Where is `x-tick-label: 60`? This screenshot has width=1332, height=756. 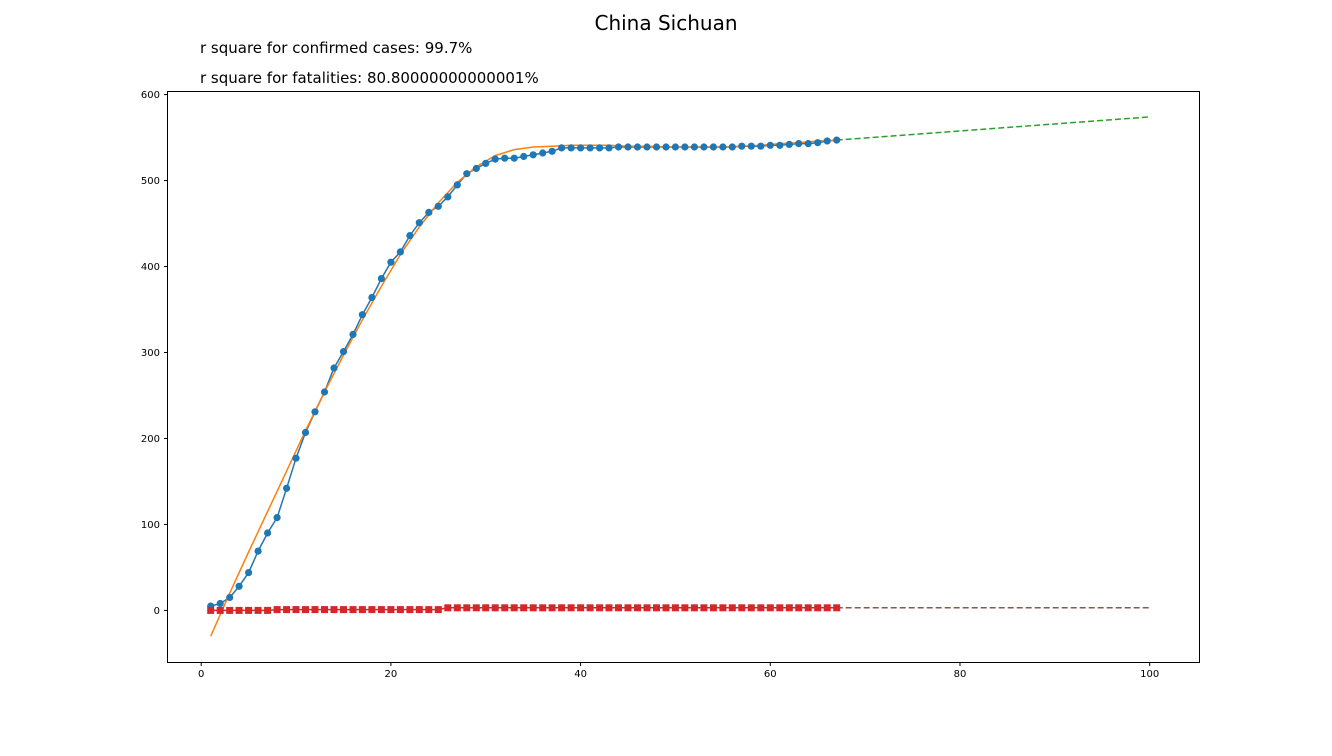
x-tick-label: 60 is located at coordinates (770, 674).